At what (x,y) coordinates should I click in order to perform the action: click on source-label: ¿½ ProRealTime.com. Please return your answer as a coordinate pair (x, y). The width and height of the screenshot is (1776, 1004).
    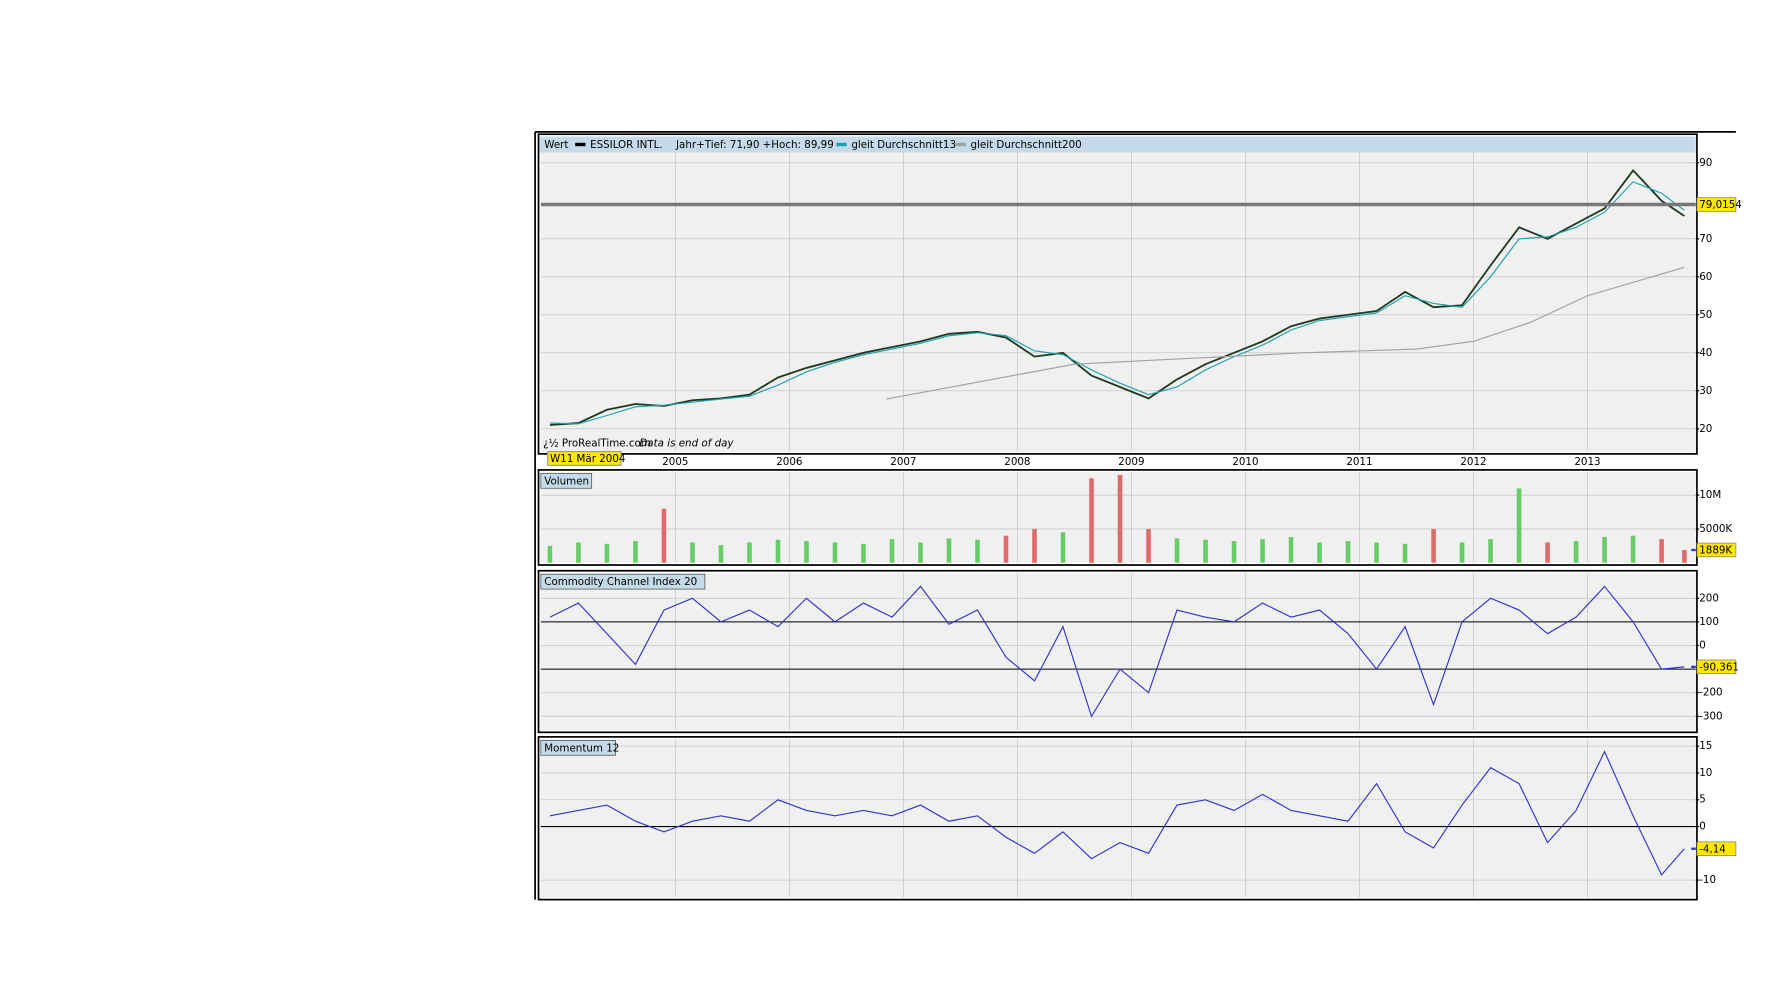
    Looking at the image, I should click on (597, 444).